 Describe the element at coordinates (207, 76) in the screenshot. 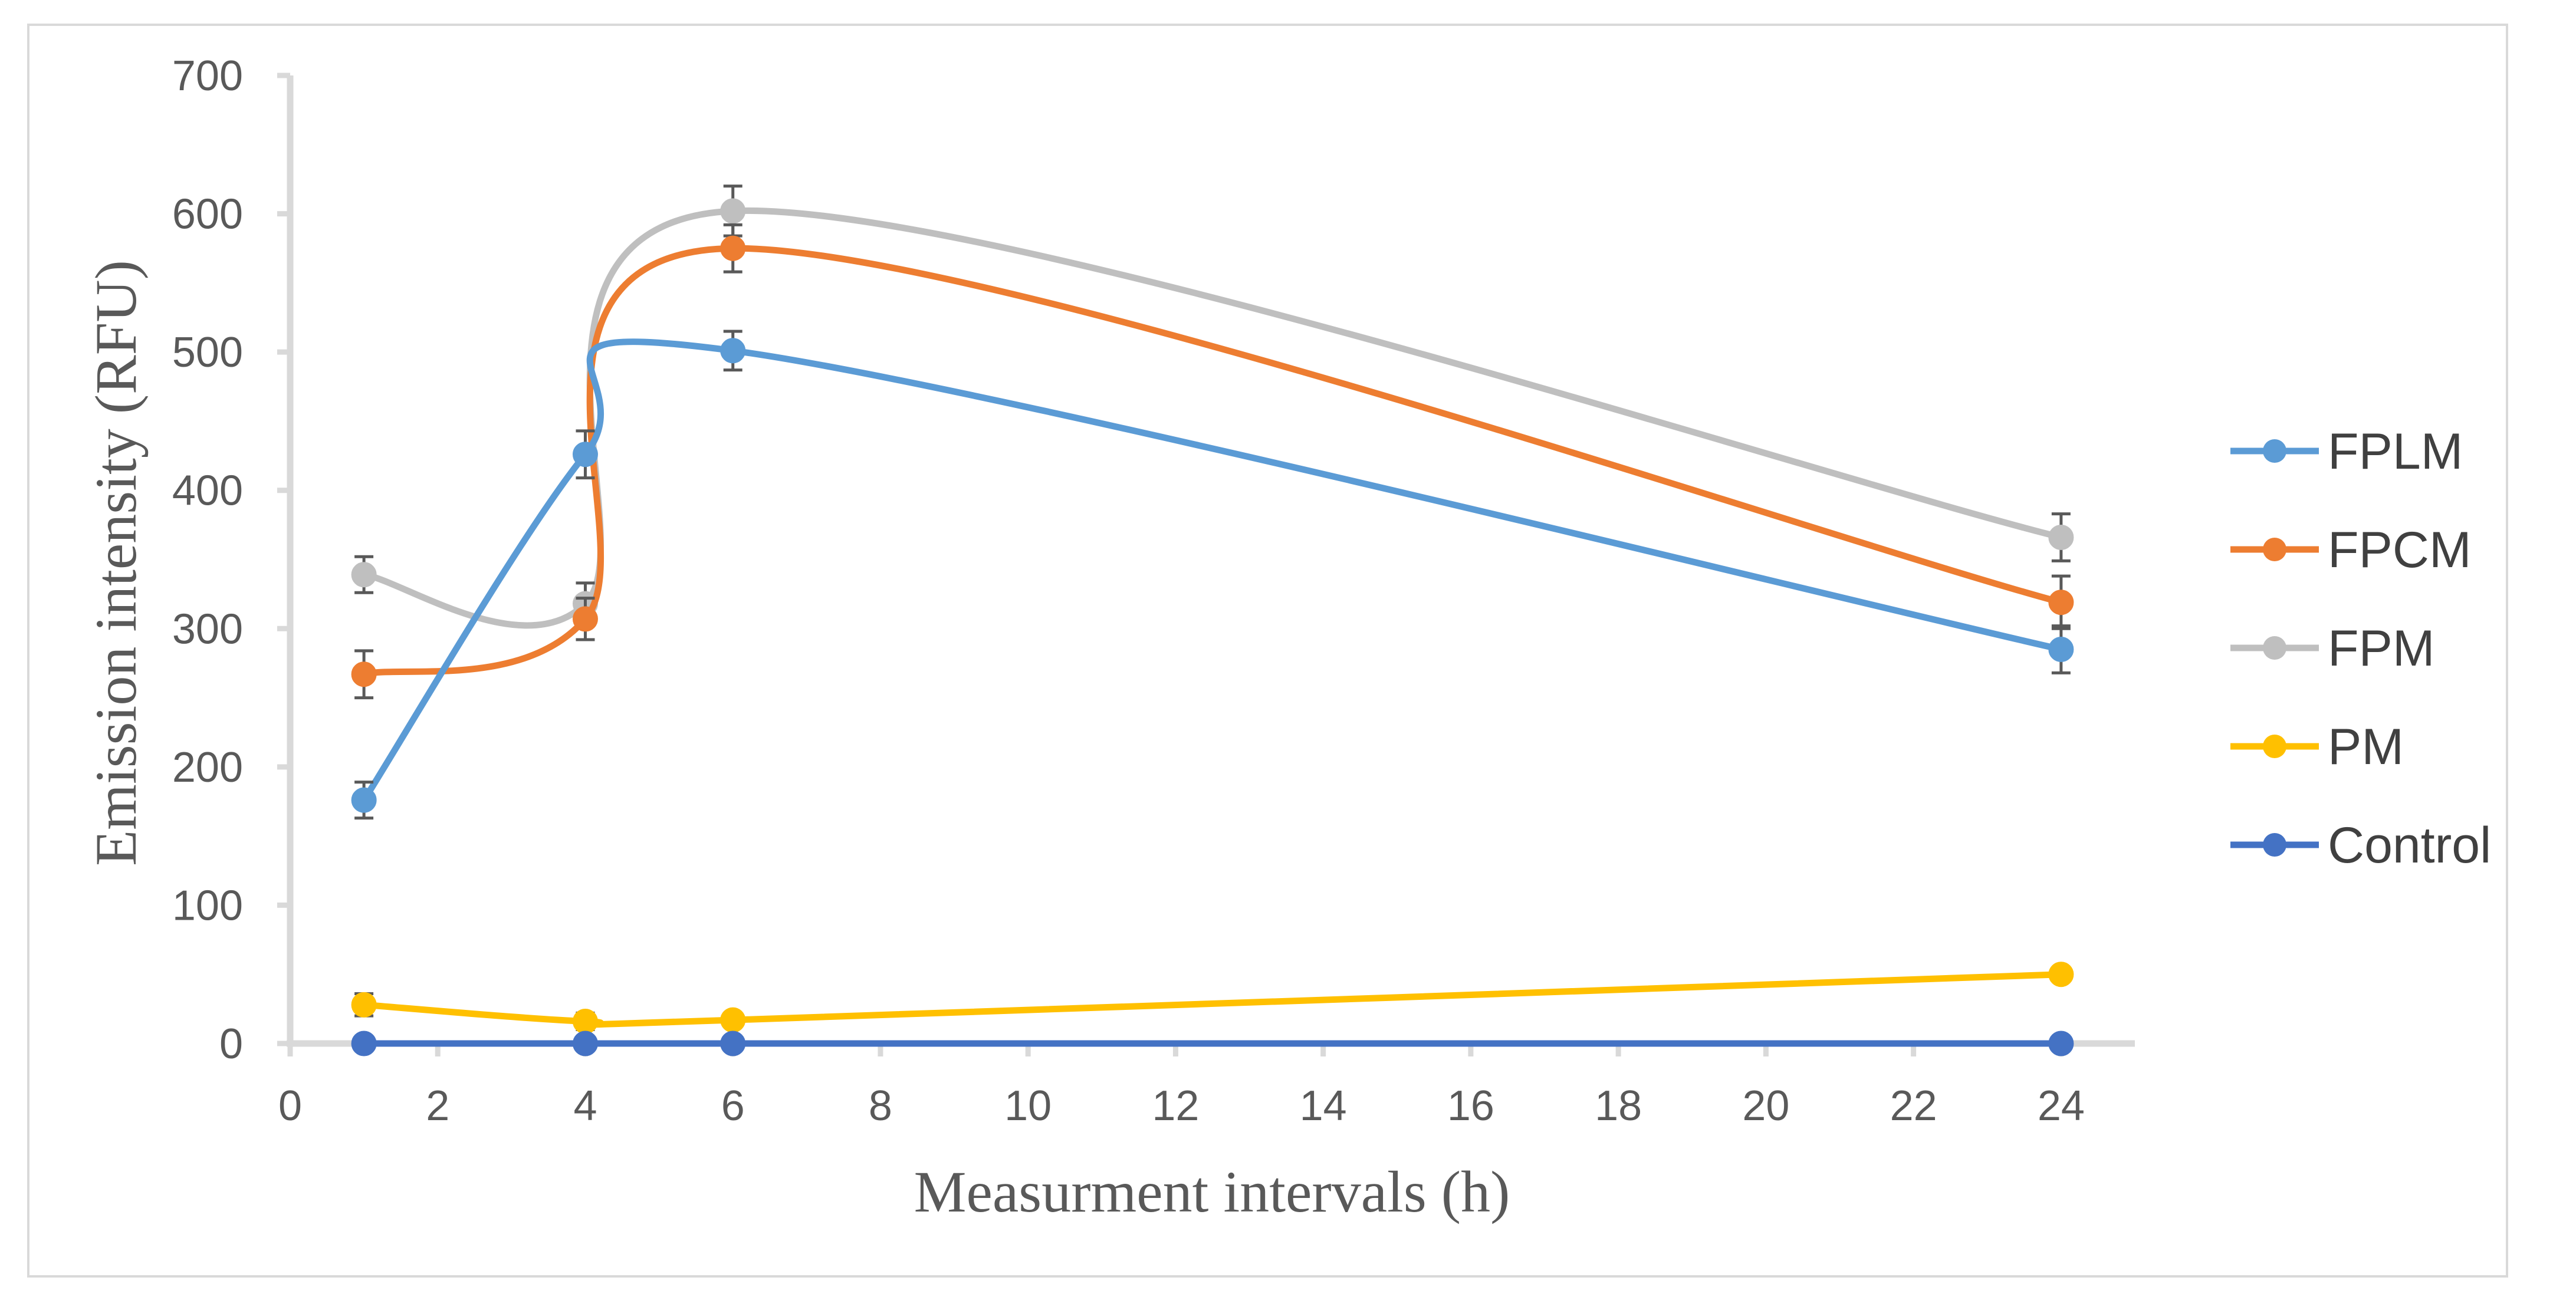

I see `y-tick-label: 700` at that location.